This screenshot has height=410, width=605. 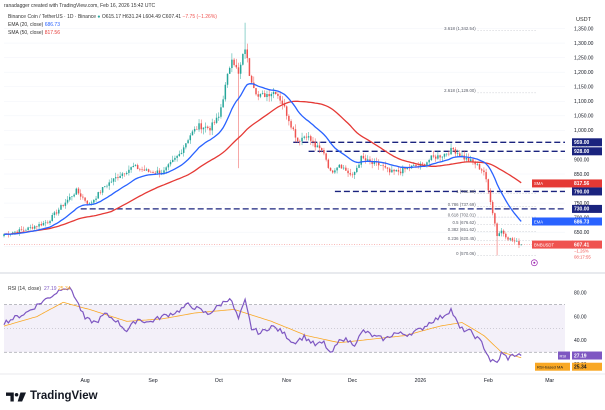 I want to click on price-tag-name-box, so click(x=552, y=221).